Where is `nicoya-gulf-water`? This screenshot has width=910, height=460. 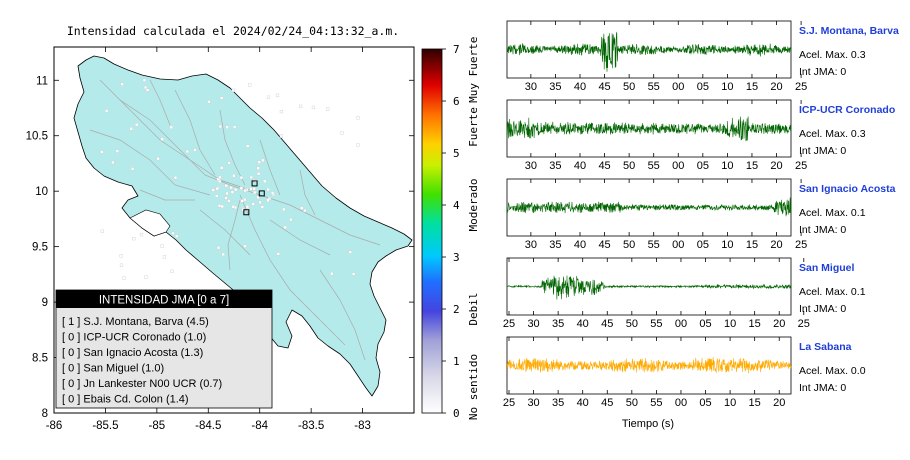
nicoya-gulf-water is located at coordinates (150, 223).